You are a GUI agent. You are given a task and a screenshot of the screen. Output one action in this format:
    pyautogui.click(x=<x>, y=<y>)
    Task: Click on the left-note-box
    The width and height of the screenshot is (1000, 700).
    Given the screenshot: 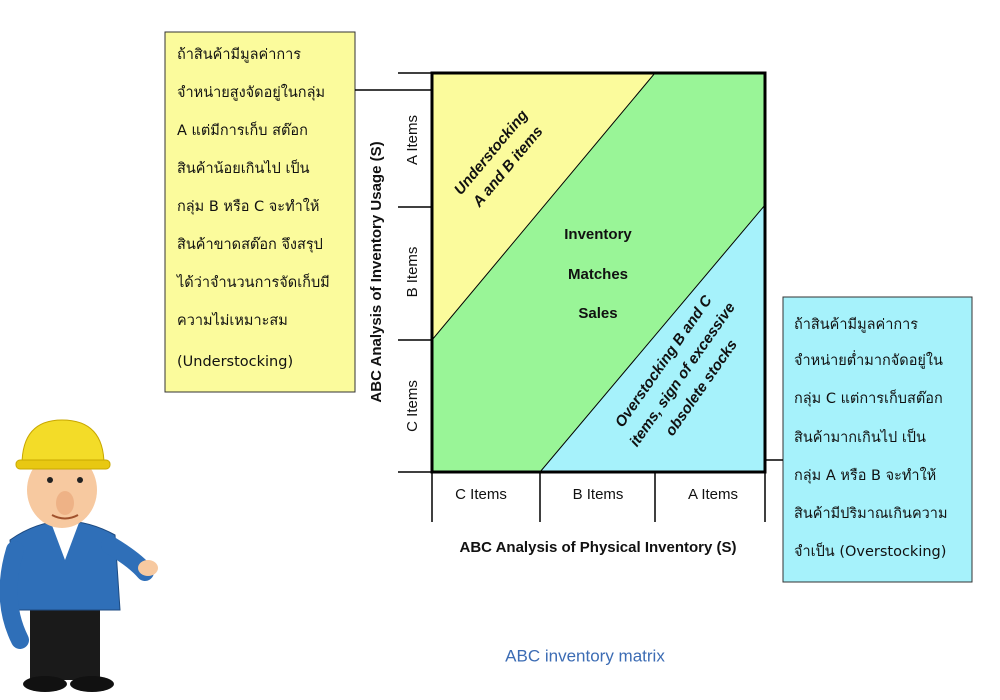 What is the action you would take?
    pyautogui.click(x=260, y=212)
    